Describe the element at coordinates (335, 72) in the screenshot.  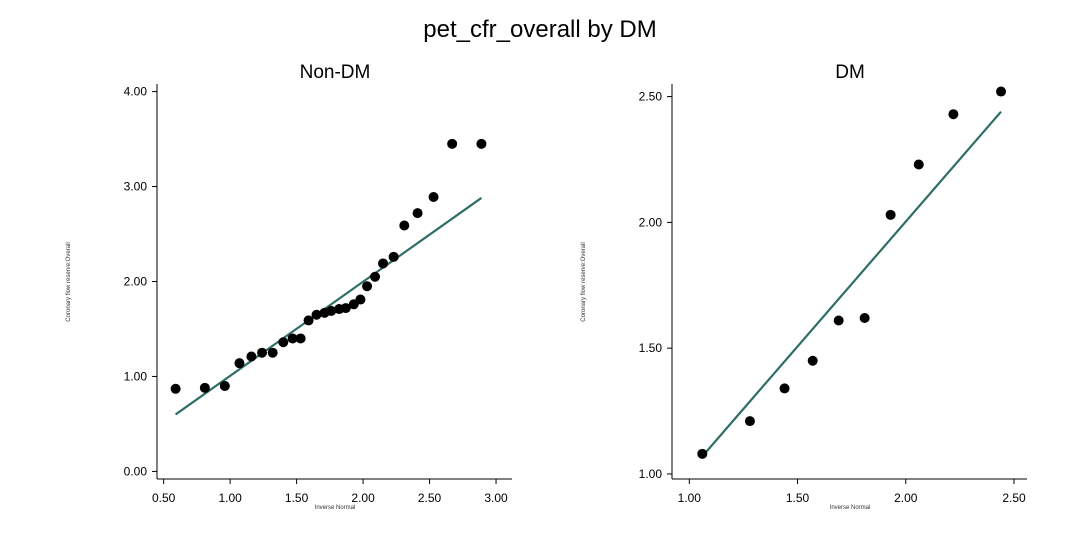
I see `panel-title: Non-DM` at that location.